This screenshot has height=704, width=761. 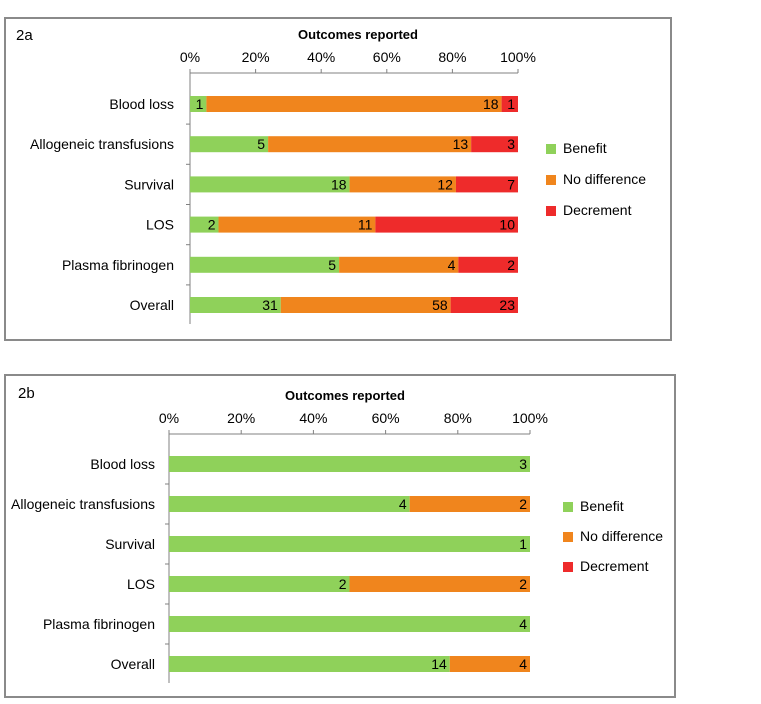 I want to click on bar-decrement-overall, so click(x=484, y=305).